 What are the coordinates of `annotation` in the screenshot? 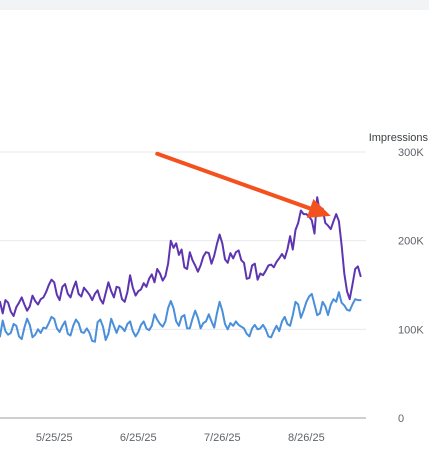 It's located at (243, 184).